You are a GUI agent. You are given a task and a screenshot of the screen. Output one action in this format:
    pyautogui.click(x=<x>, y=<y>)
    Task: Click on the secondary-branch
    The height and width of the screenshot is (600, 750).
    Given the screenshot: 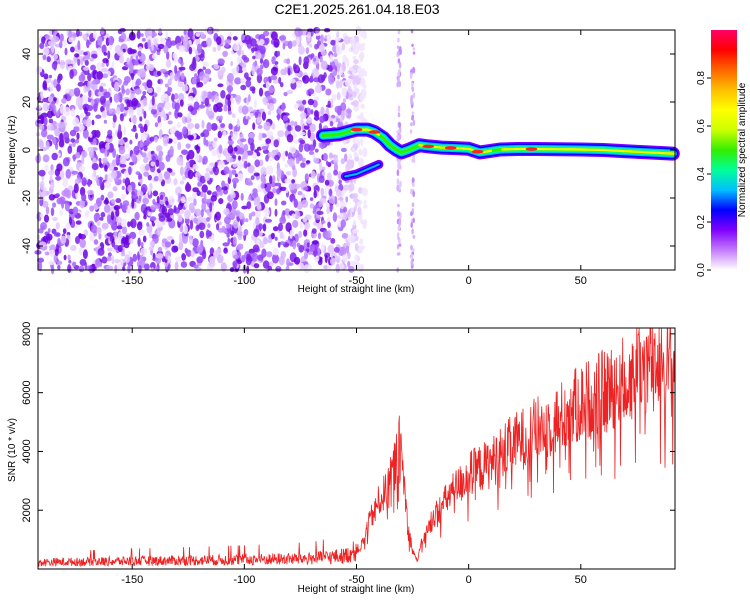 What is the action you would take?
    pyautogui.click(x=362, y=170)
    